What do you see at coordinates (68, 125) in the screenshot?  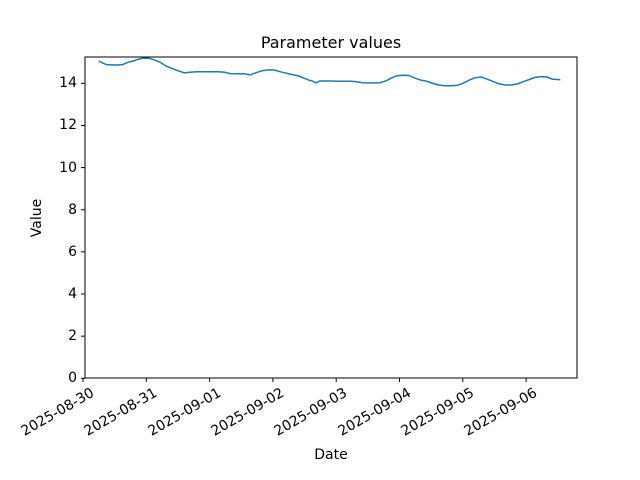 I see `y-tick-label: 12` at bounding box center [68, 125].